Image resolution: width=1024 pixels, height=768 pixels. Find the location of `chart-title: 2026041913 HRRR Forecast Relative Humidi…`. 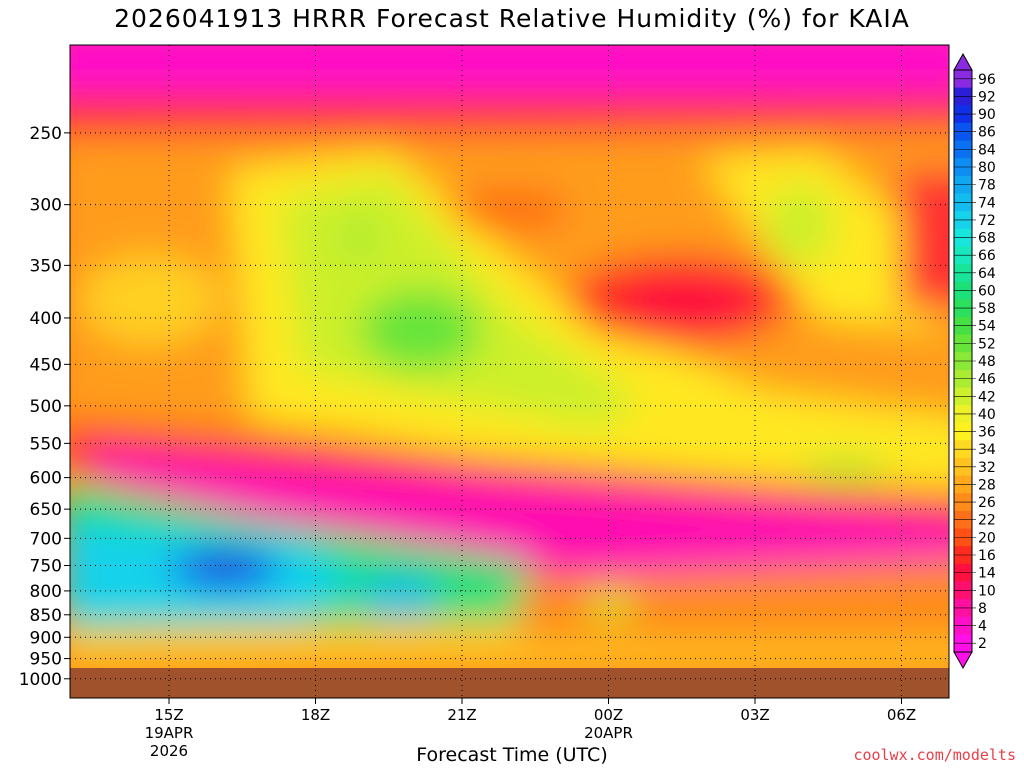

chart-title: 2026041913 HRRR Forecast Relative Humidi… is located at coordinates (512, 18).